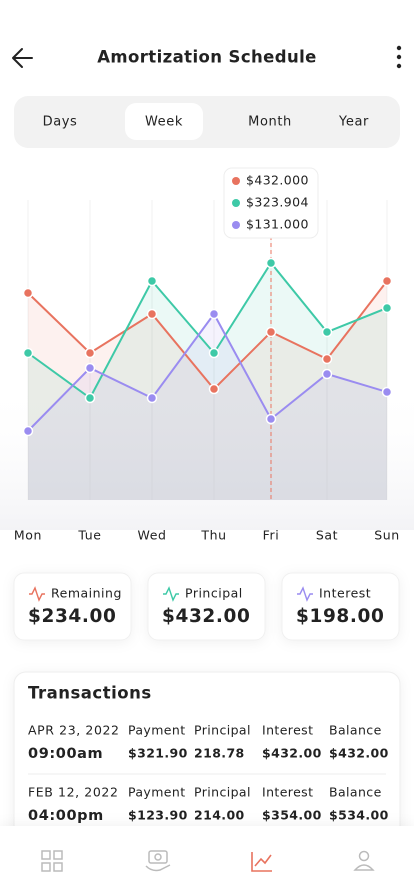 This screenshot has height=896, width=414. Describe the element at coordinates (277, 224) in the screenshot. I see `tooltip-value: $131.000` at that location.